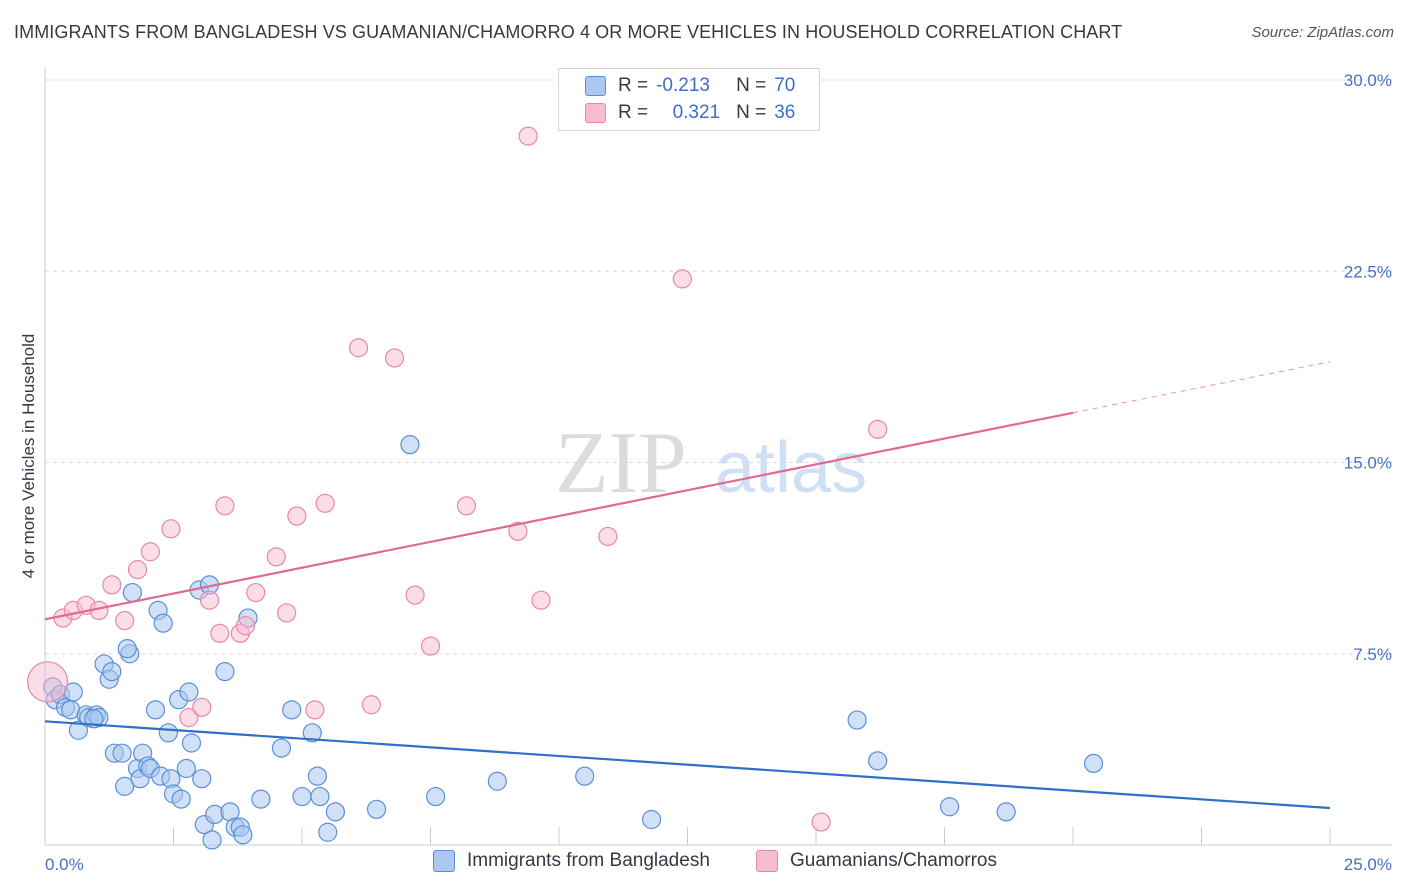 The image size is (1406, 892). Describe the element at coordinates (1368, 271) in the screenshot. I see `y-tick-label: 22.5%` at that location.